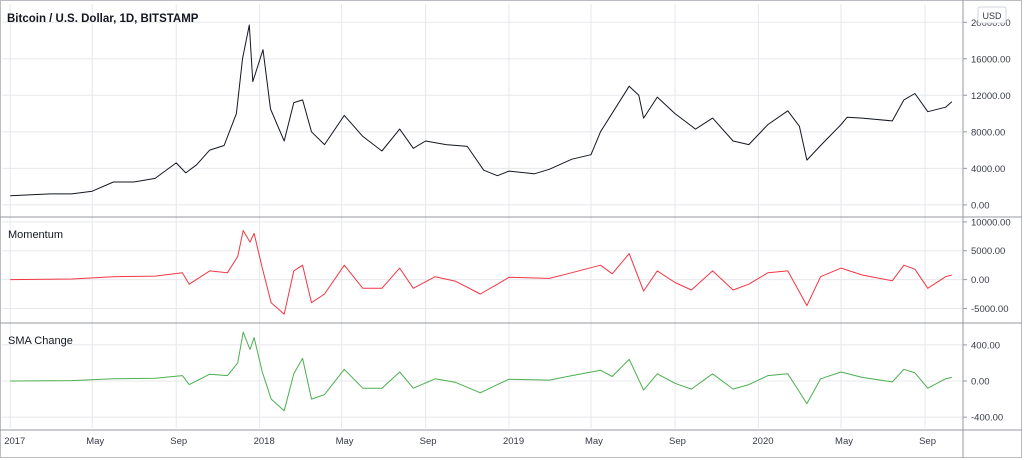 The height and width of the screenshot is (460, 1024). What do you see at coordinates (178, 441) in the screenshot?
I see `x-tick-label: Sep` at bounding box center [178, 441].